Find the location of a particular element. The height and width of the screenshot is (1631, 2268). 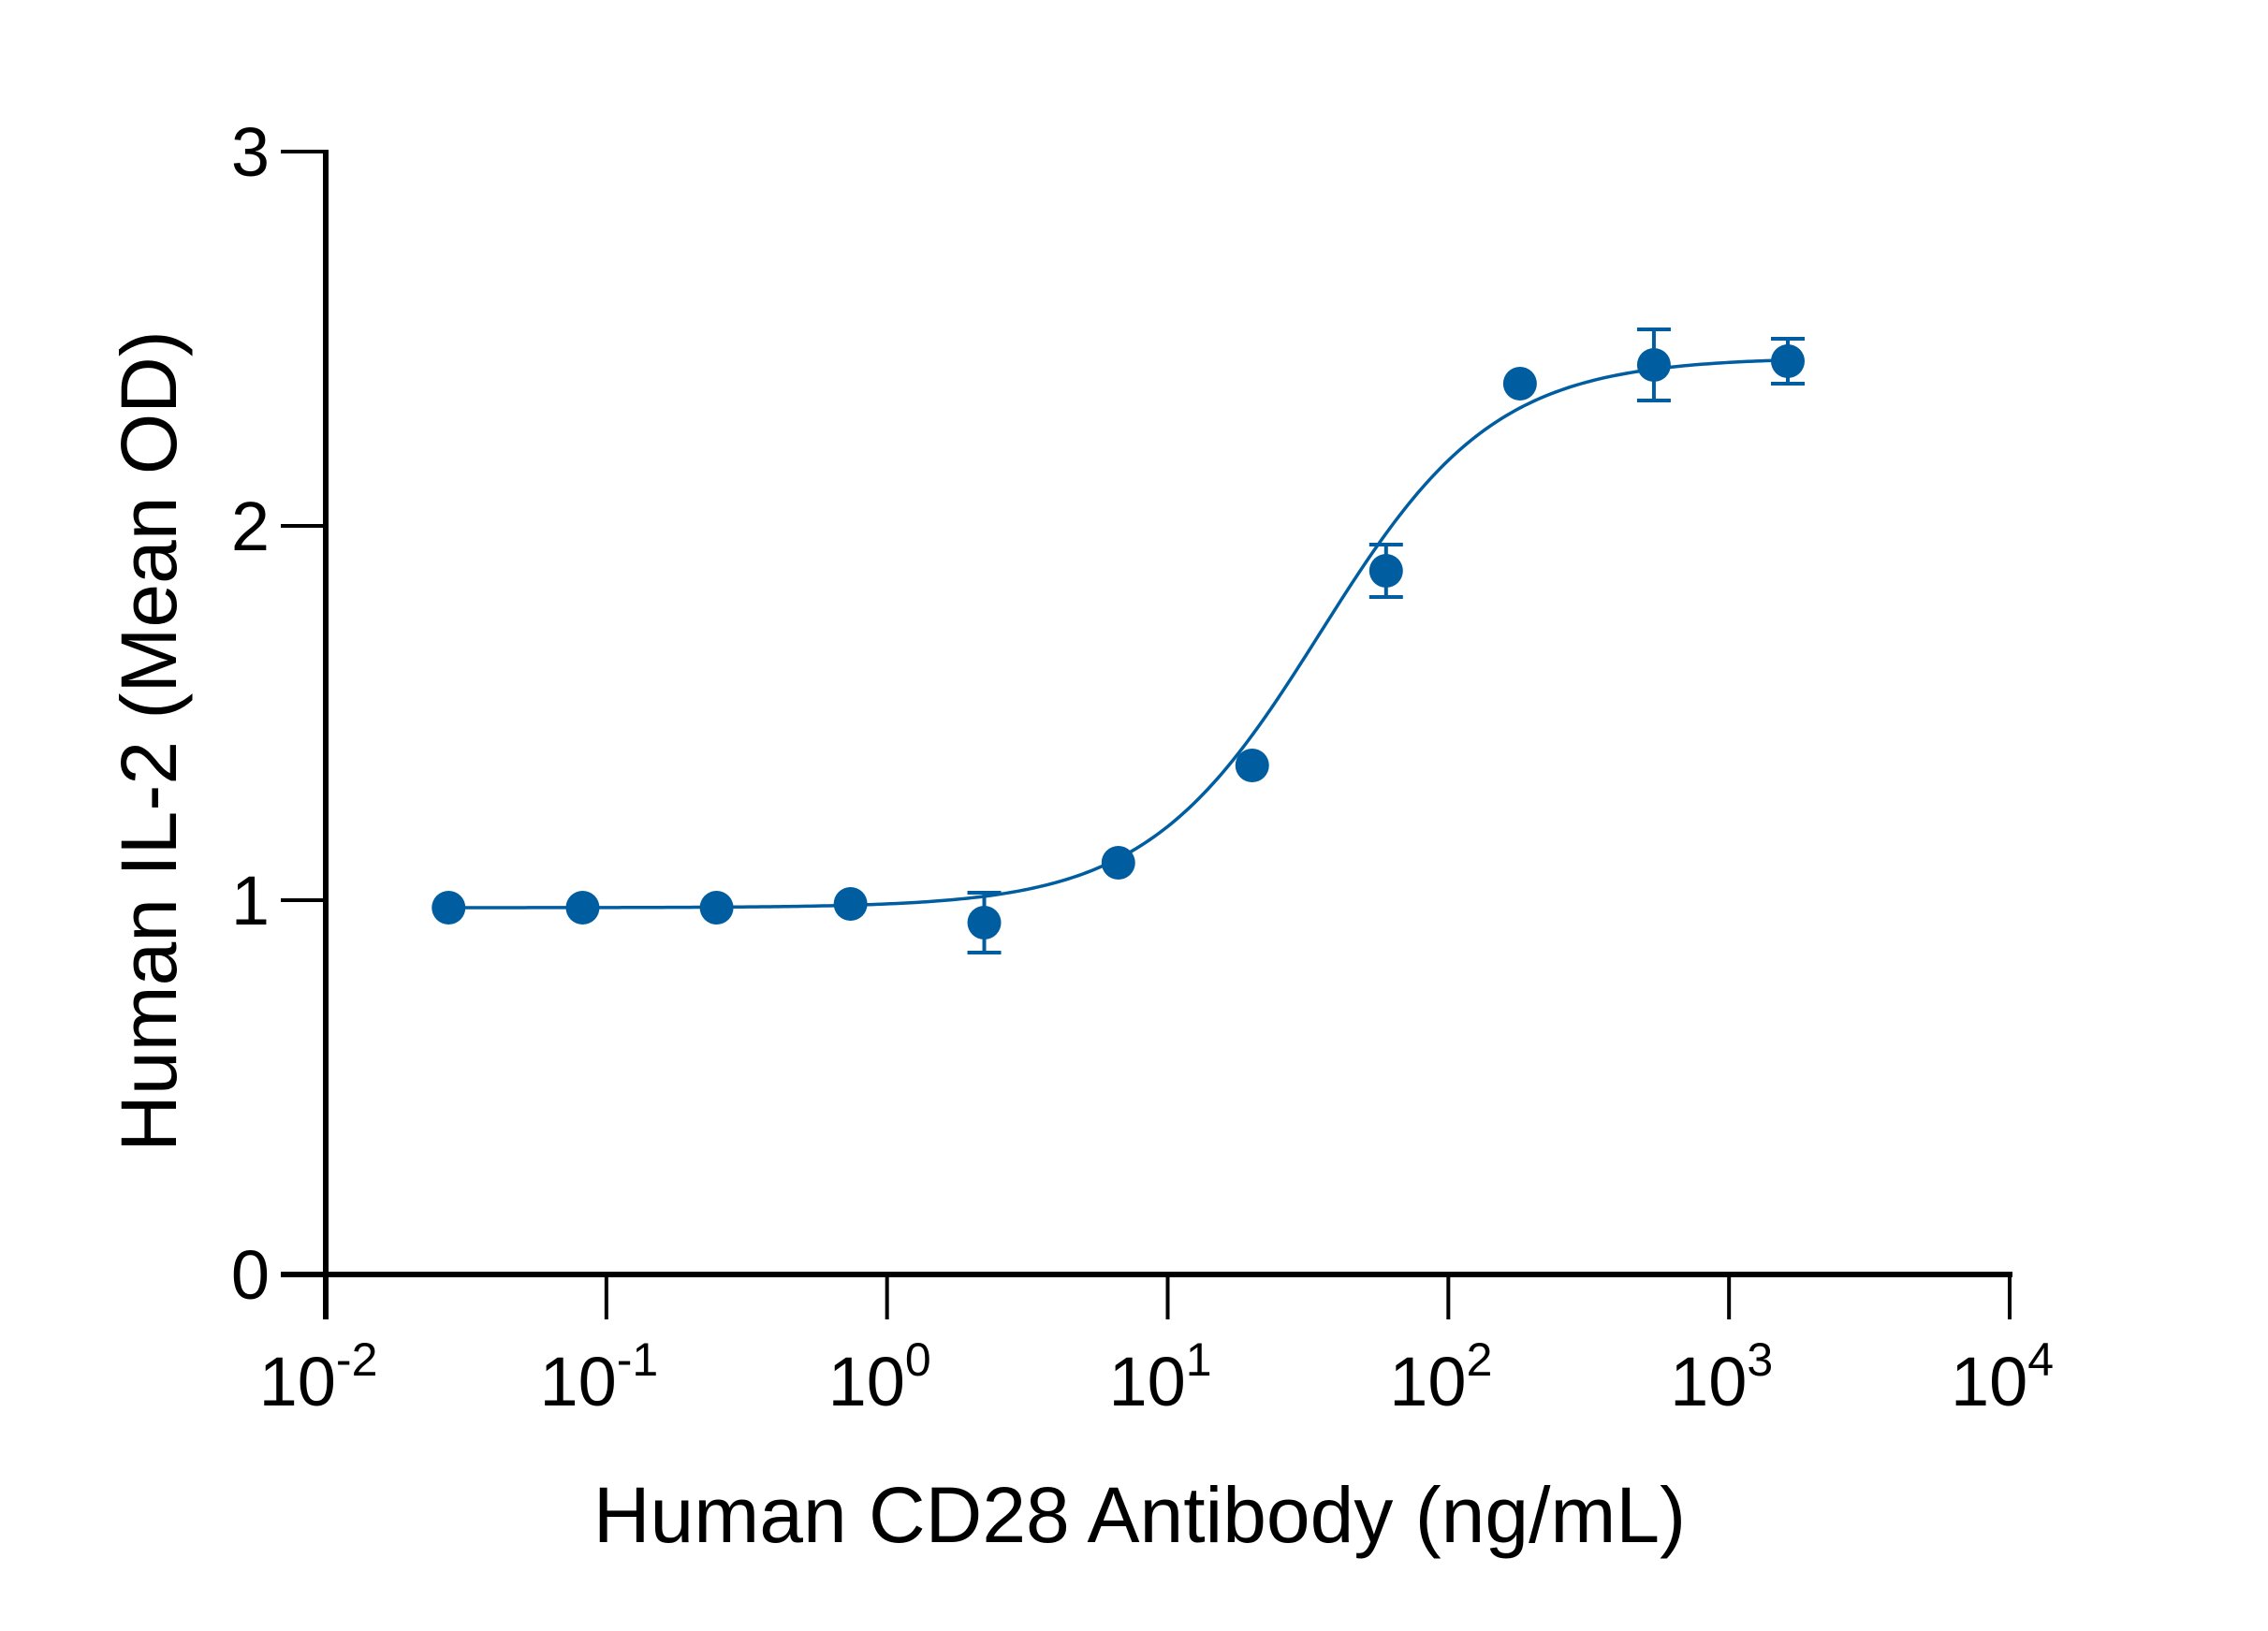

x-tick-label: 10³ is located at coordinates (1721, 1376).